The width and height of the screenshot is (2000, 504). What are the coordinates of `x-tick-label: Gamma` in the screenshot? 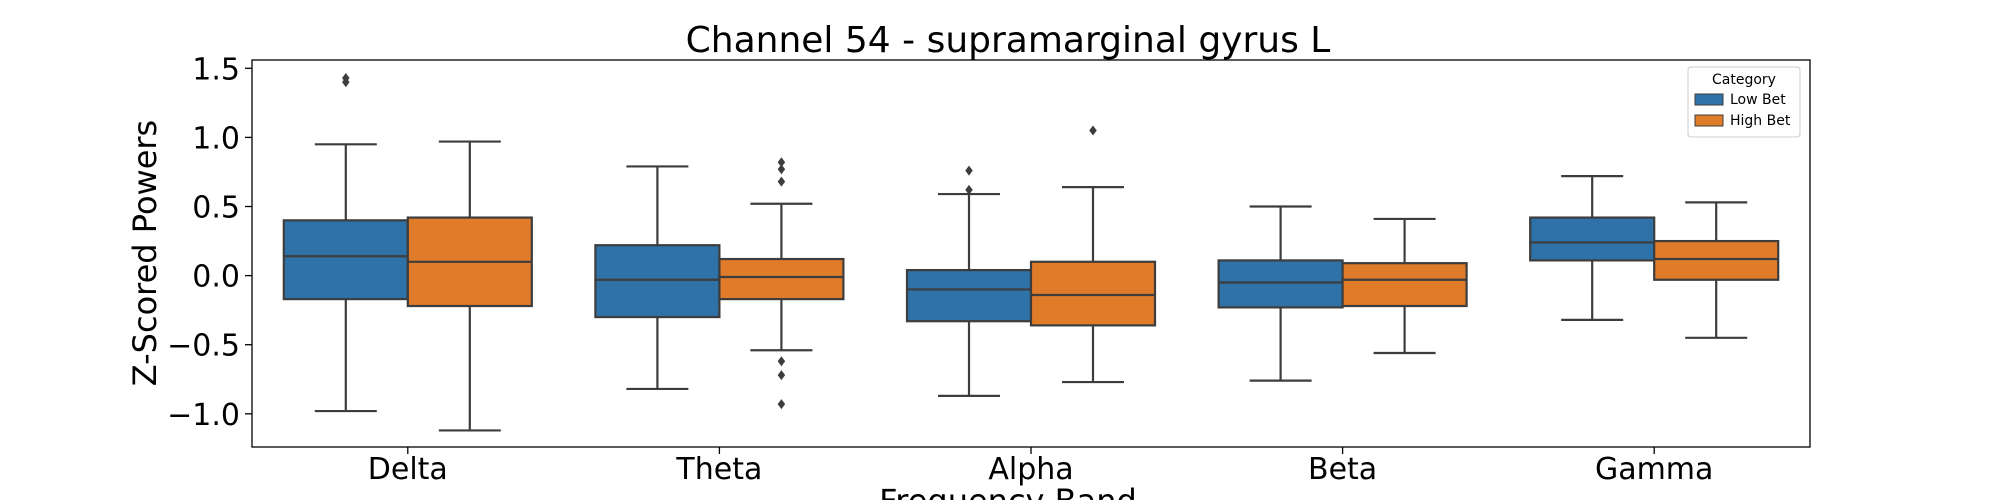 It's located at (1654, 469).